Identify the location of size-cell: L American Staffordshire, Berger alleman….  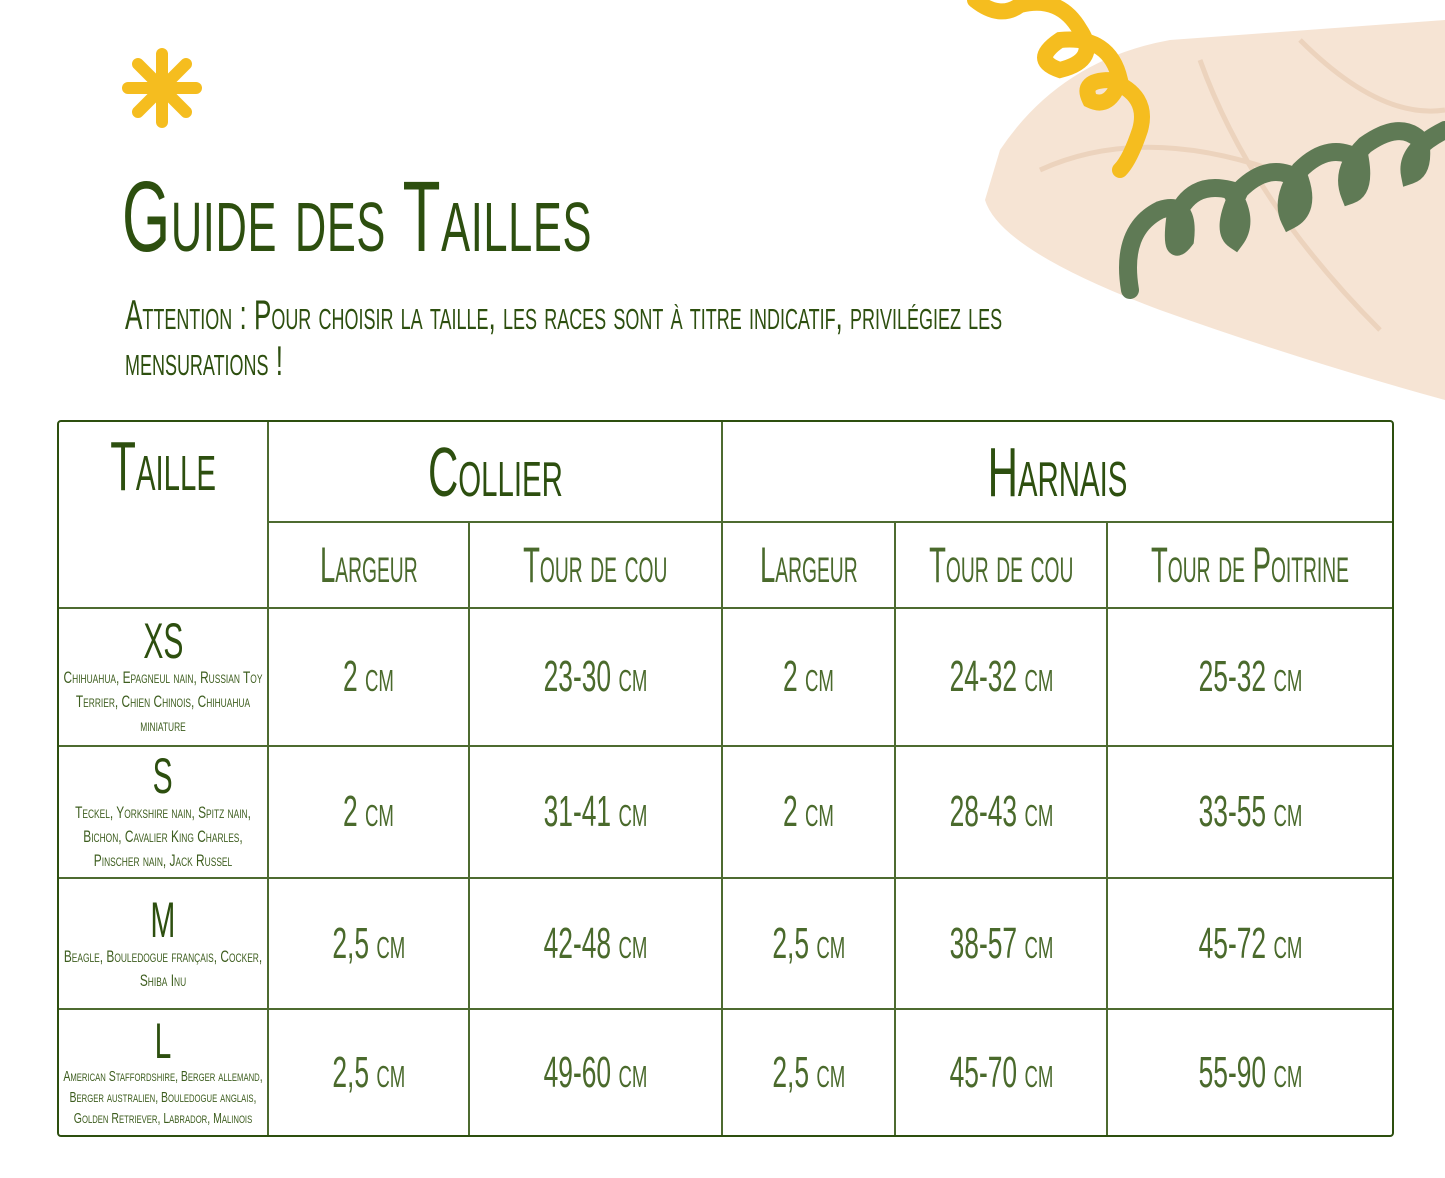
(164, 1072).